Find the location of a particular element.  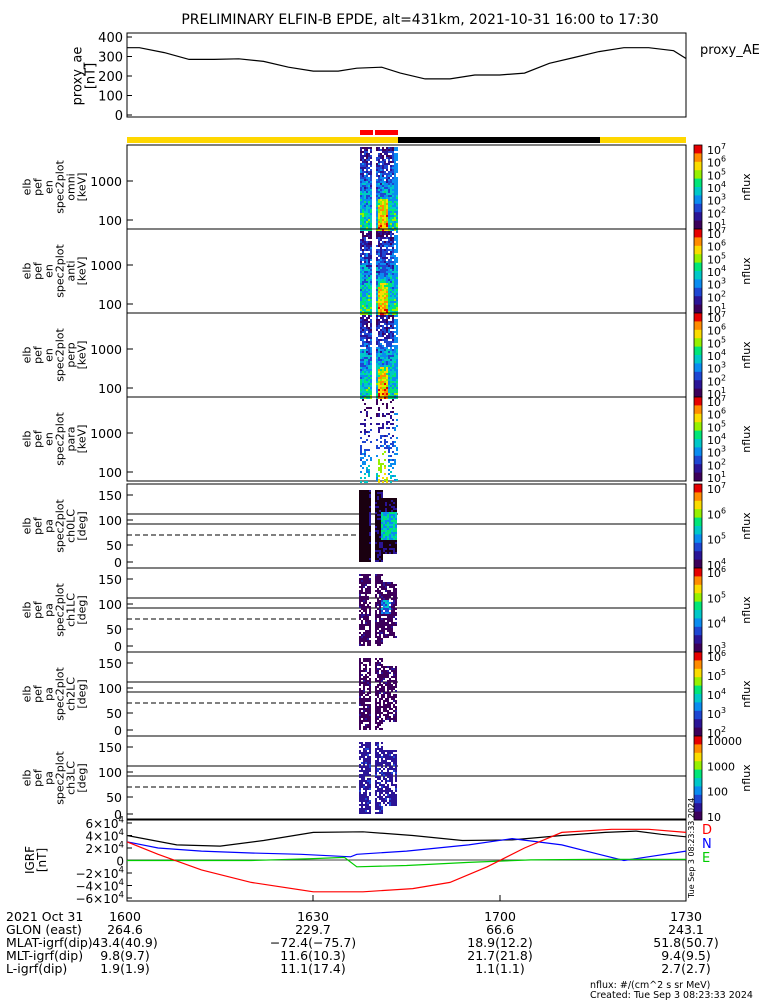

proxy-ae-ylabel-line: [nT] is located at coordinates (91, 76).